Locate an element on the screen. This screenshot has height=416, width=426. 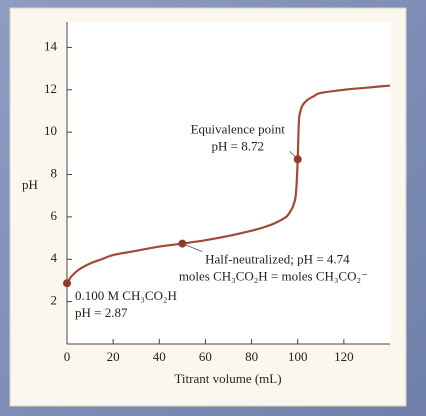
annotation: Half-neutralized; pH = 4.74 is located at coordinates (277, 259).